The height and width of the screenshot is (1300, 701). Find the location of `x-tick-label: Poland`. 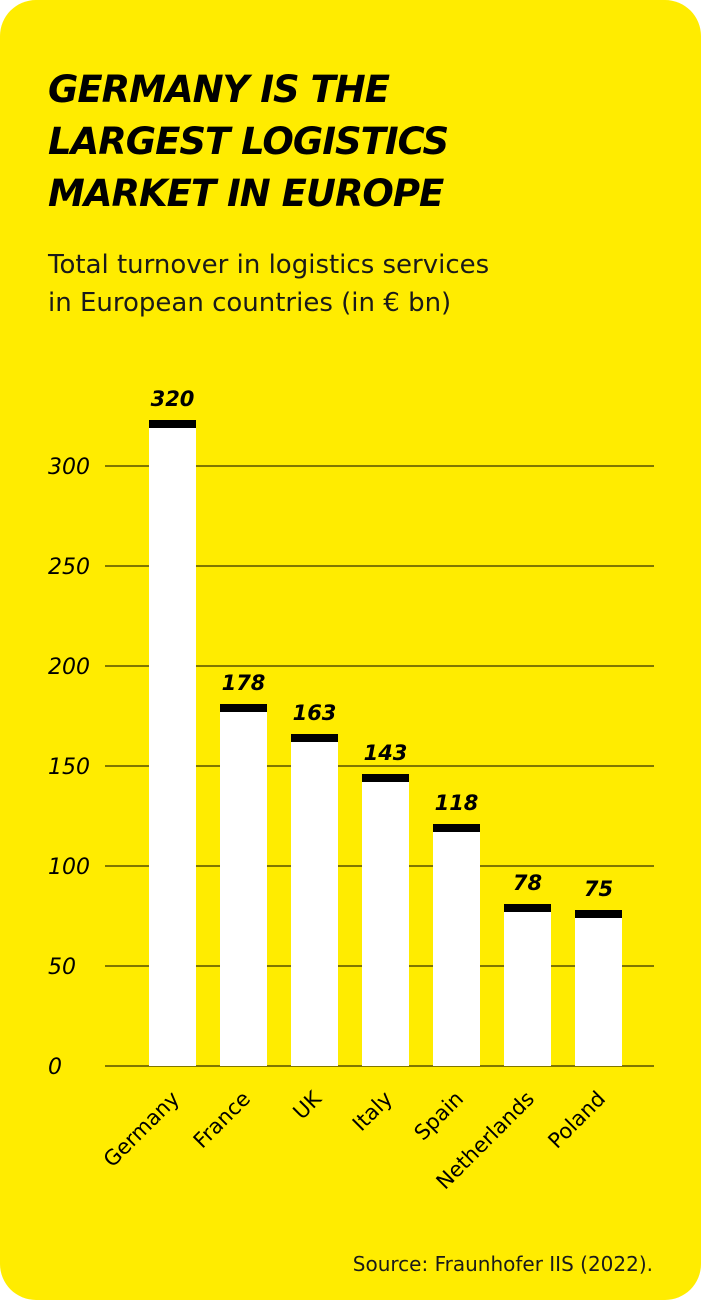

x-tick-label: Poland is located at coordinates (576, 1120).